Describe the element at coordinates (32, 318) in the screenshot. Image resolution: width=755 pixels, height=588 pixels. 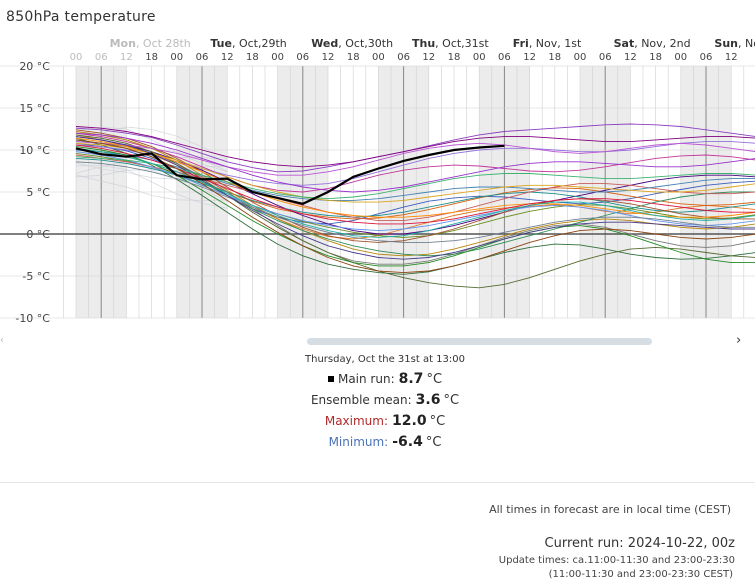
I see `y-tick-label: -10 °C` at that location.